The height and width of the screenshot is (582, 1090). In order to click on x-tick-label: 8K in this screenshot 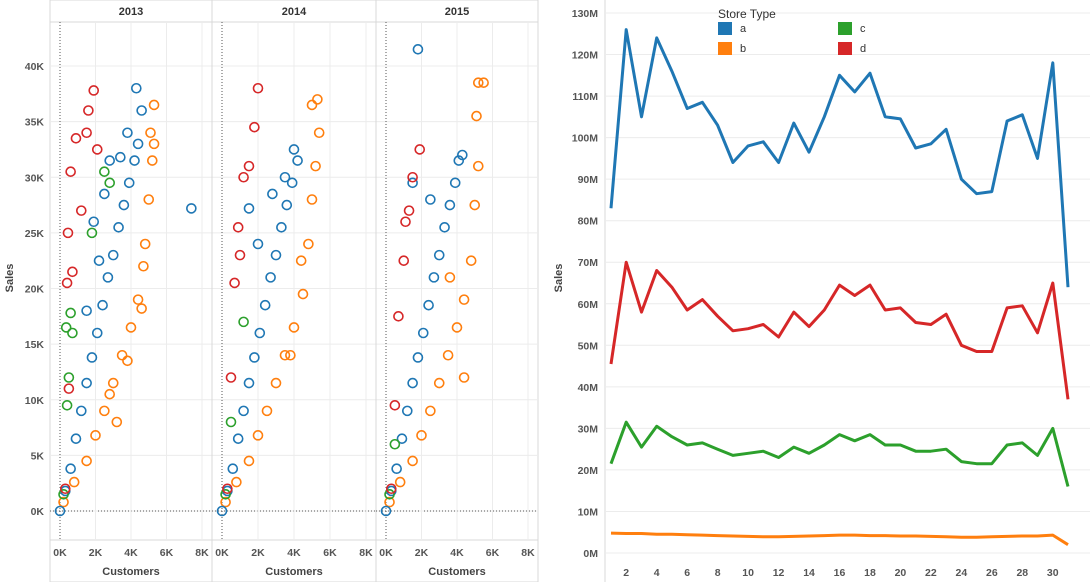, I will do `click(528, 553)`.